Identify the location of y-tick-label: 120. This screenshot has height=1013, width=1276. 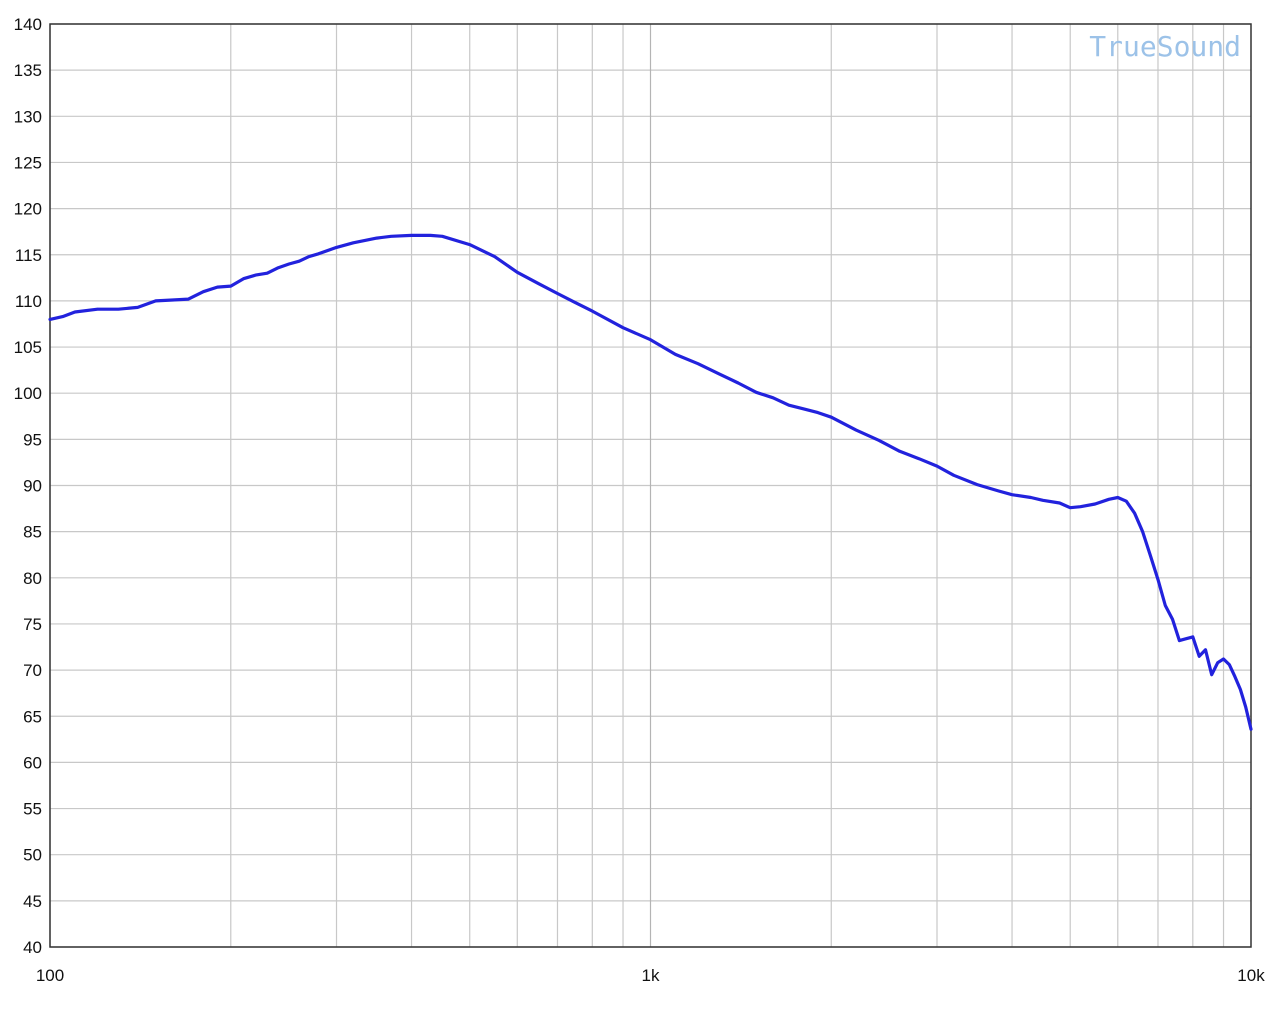
(28, 209).